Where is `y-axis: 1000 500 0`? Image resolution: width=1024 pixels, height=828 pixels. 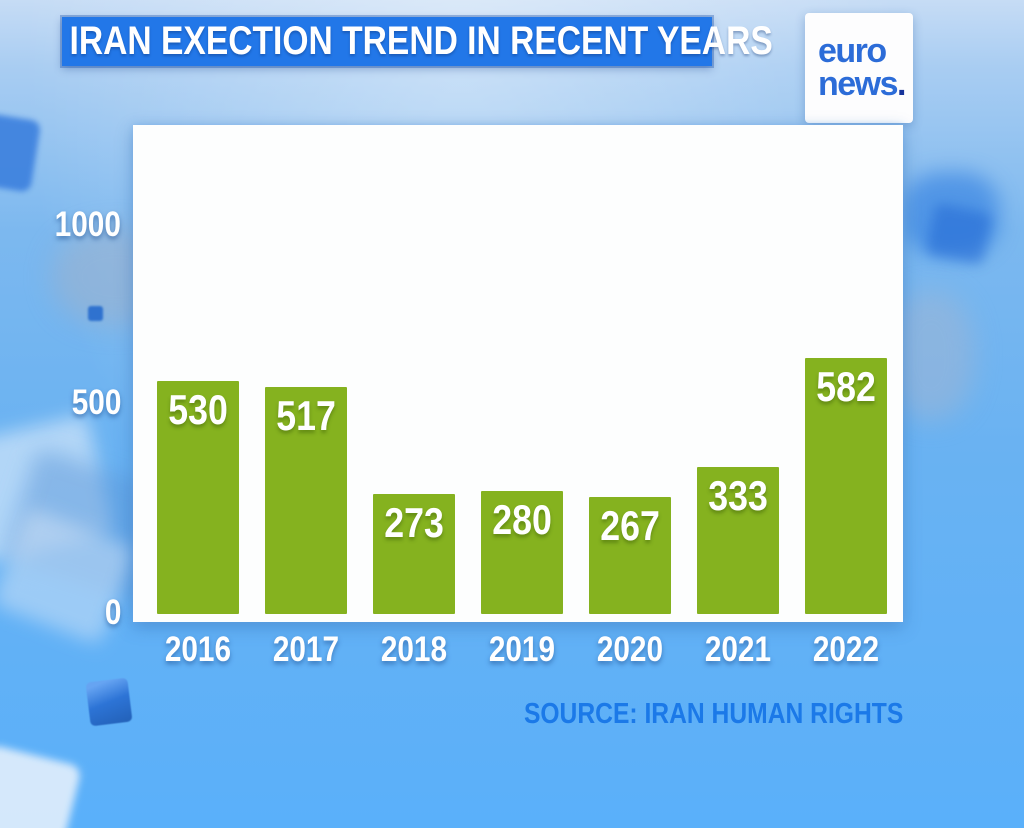
y-axis: 1000 500 0 is located at coordinates (61, 414).